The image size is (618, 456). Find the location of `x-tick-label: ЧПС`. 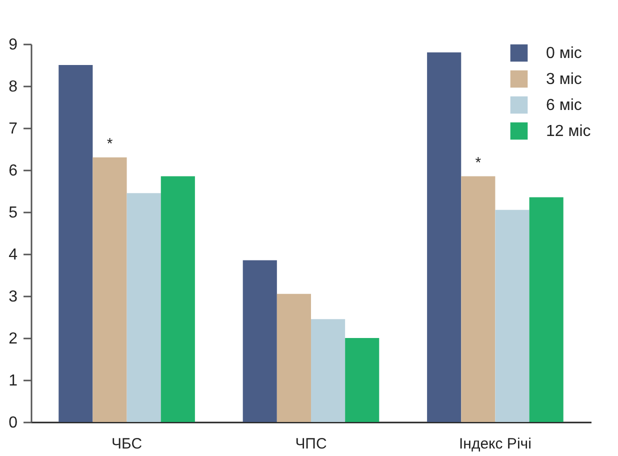

x-tick-label: ЧПС is located at coordinates (311, 444).